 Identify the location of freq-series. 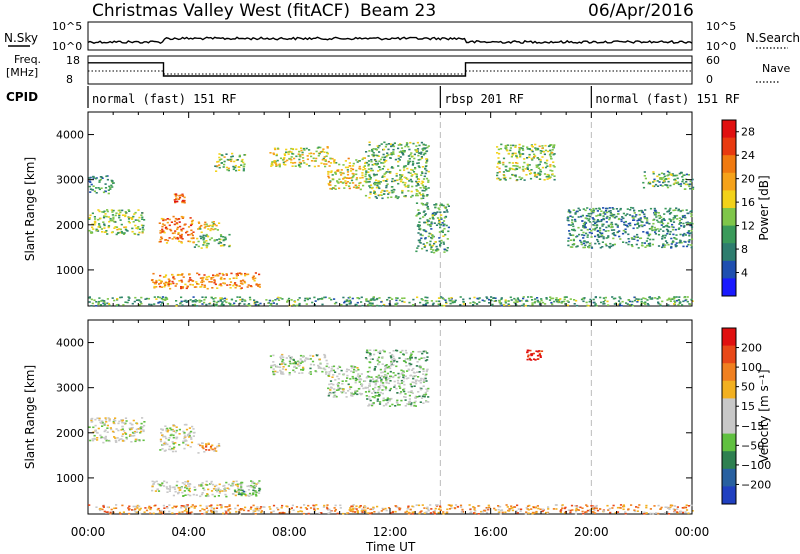
(390, 69).